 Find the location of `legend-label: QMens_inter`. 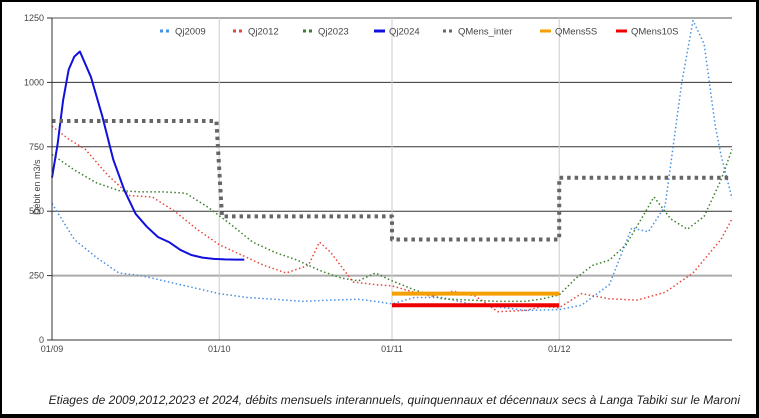

legend-label: QMens_inter is located at coordinates (485, 32).